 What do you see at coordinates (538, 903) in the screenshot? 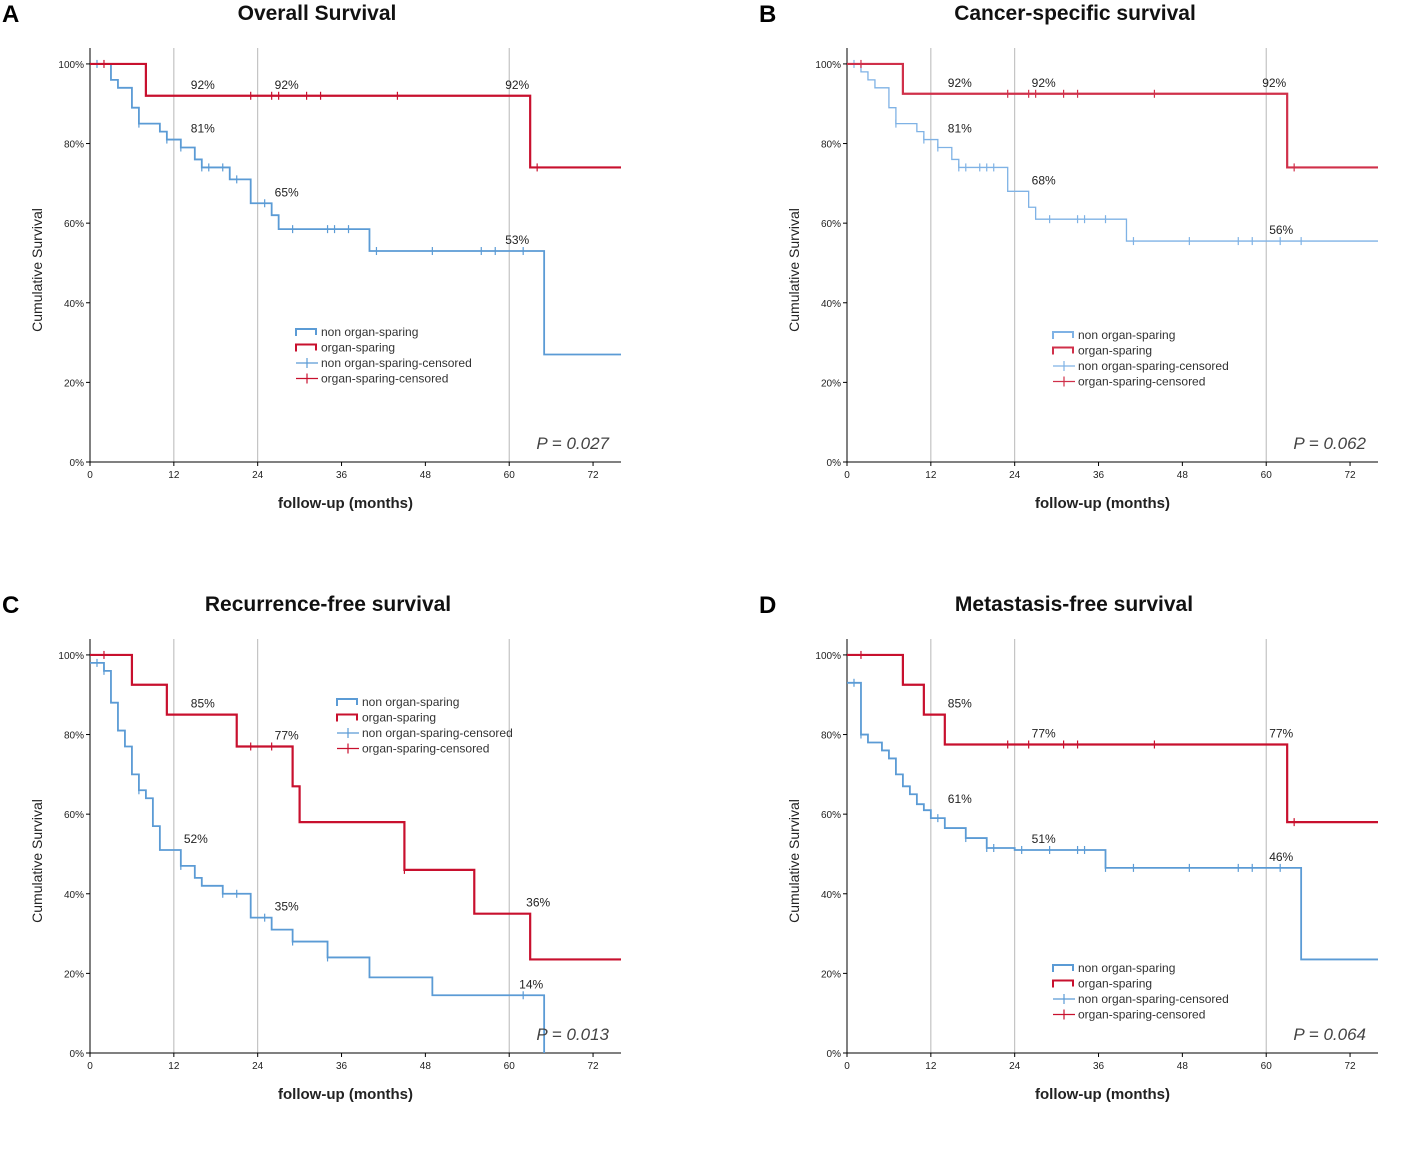
I see `percent-annotation: 36%` at bounding box center [538, 903].